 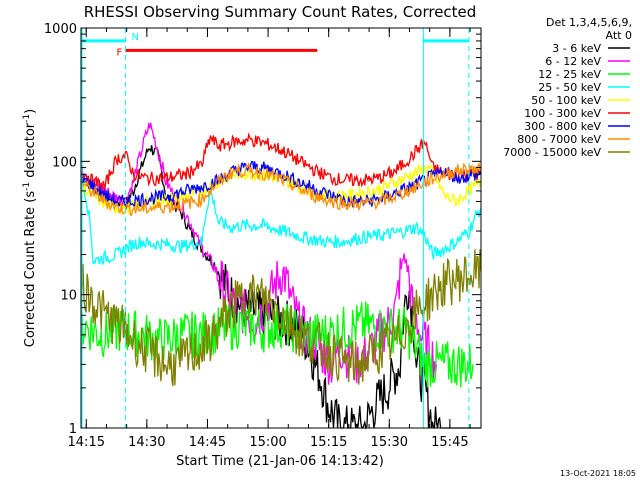 I want to click on marker-label-0: F, so click(x=119, y=52).